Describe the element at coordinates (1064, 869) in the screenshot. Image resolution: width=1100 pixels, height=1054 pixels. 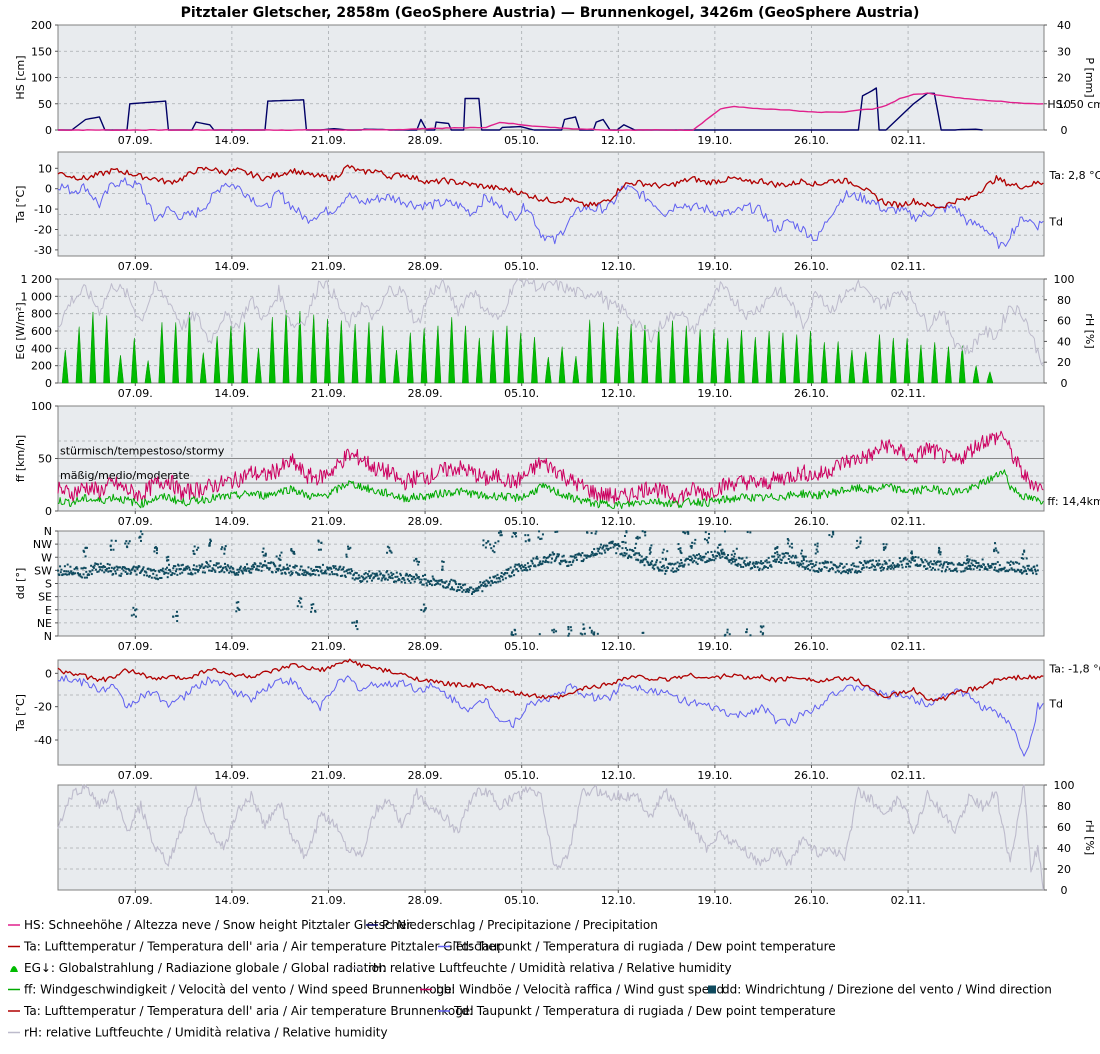
I see `y-right-tick-label: 20` at that location.